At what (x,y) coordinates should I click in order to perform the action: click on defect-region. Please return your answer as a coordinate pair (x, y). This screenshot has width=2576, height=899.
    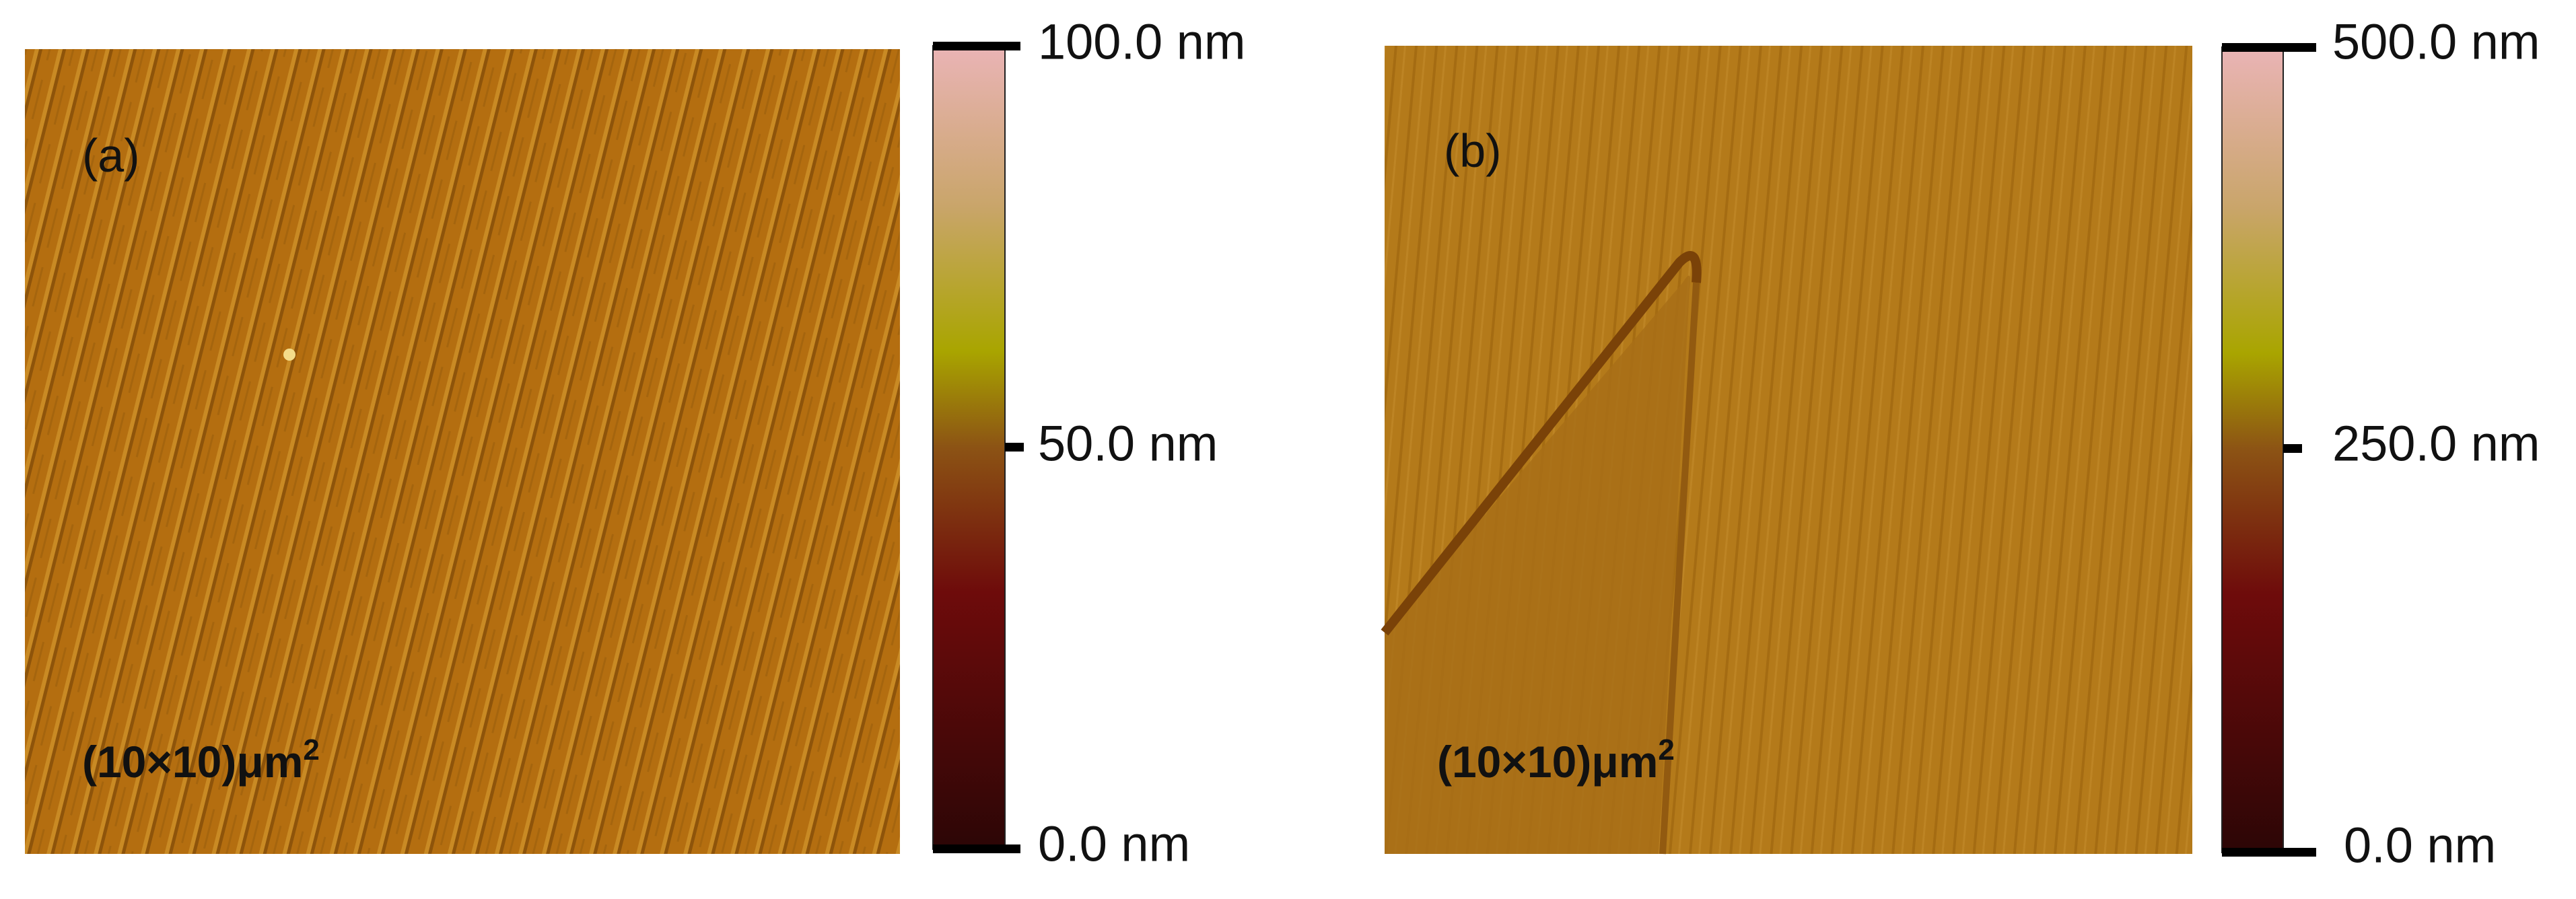
    Looking at the image, I should click on (1538, 564).